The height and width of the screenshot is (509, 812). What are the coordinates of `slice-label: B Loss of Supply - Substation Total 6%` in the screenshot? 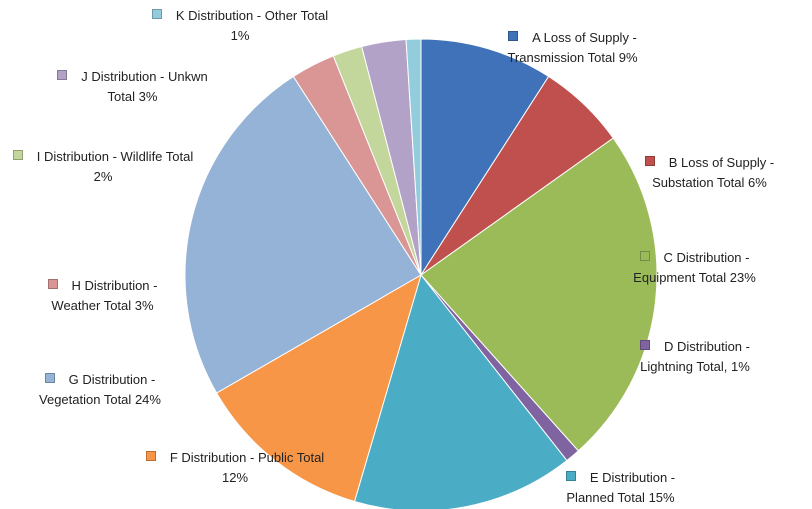 It's located at (709, 173).